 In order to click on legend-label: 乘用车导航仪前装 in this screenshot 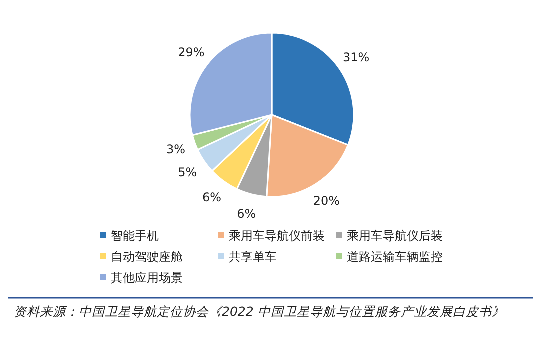, I will do `click(277, 236)`.